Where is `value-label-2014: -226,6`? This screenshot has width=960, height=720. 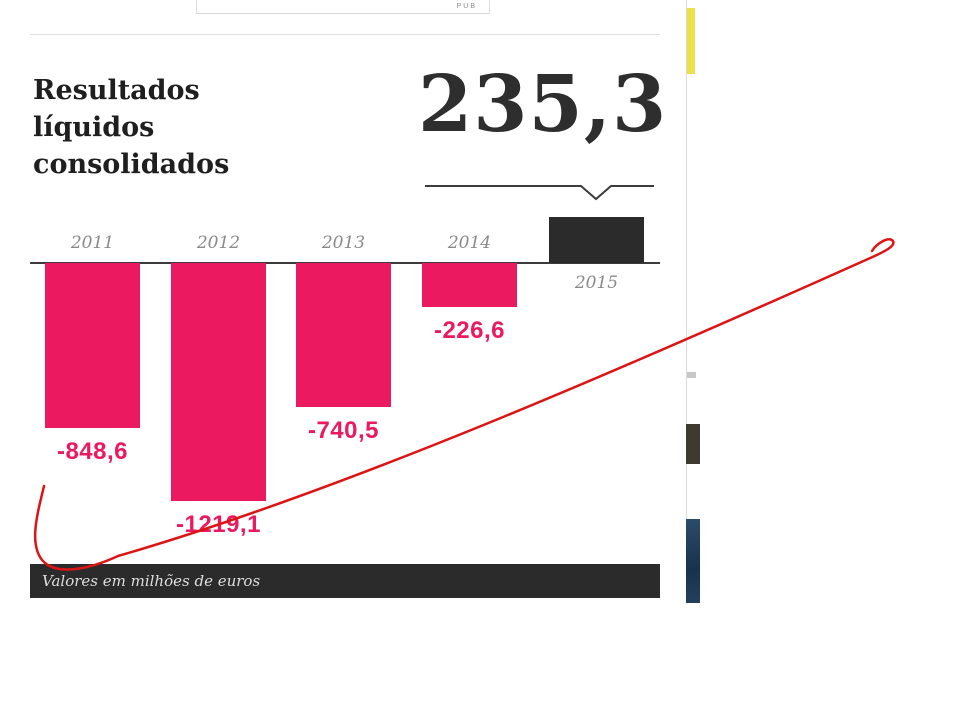
value-label-2014: -226,6 is located at coordinates (469, 330).